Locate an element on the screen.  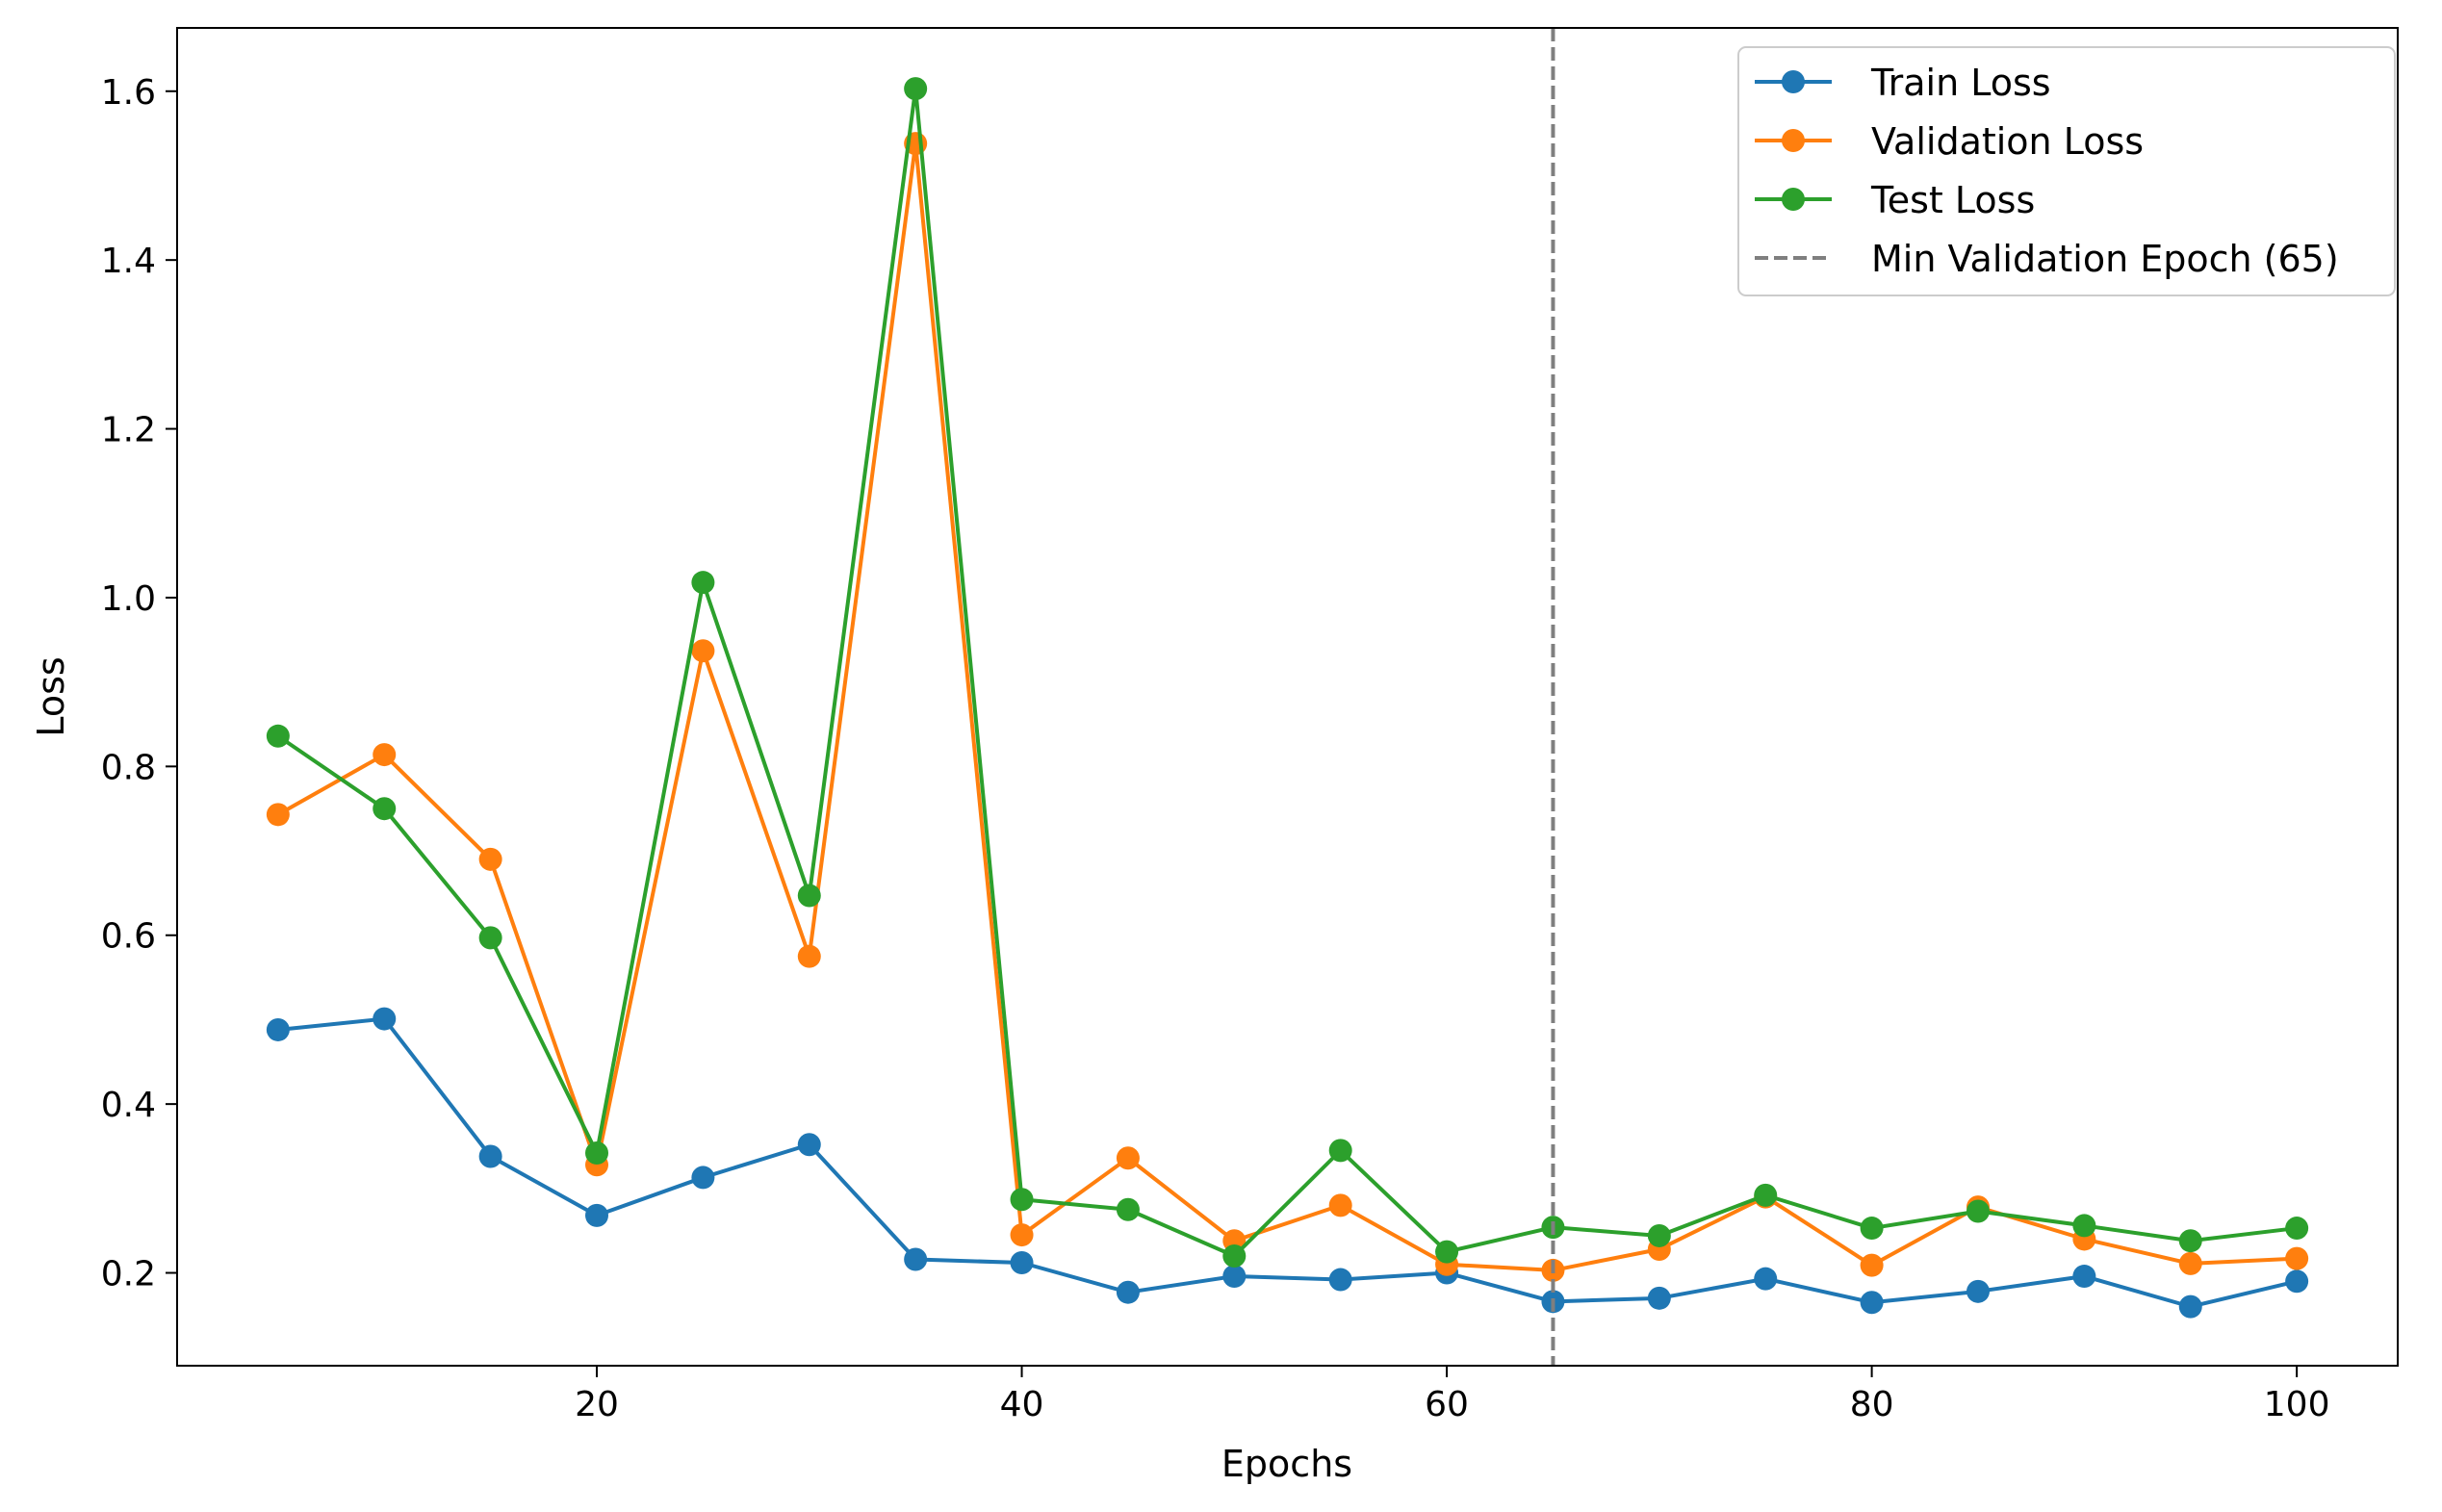
y-tick-label-6: 1.4 is located at coordinates (128, 261).